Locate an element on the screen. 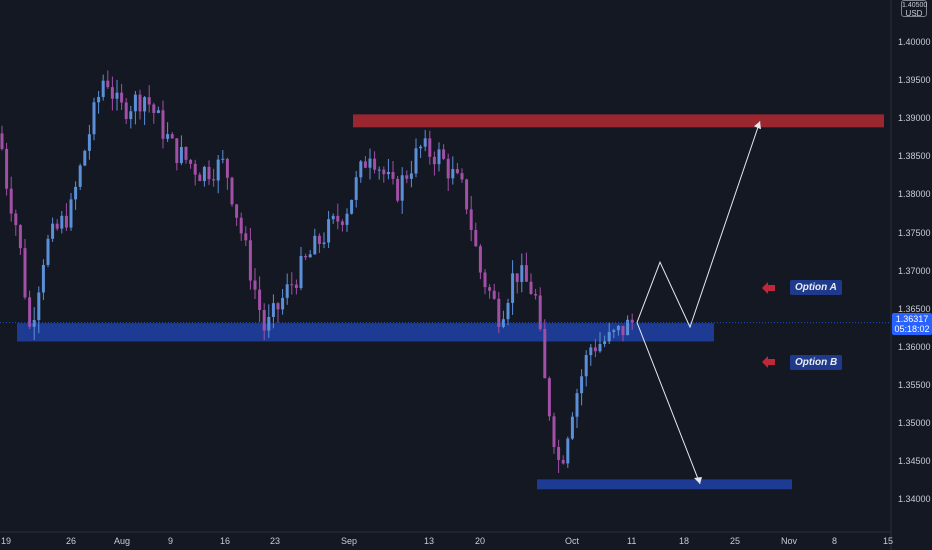  resistance-zone is located at coordinates (618, 121).